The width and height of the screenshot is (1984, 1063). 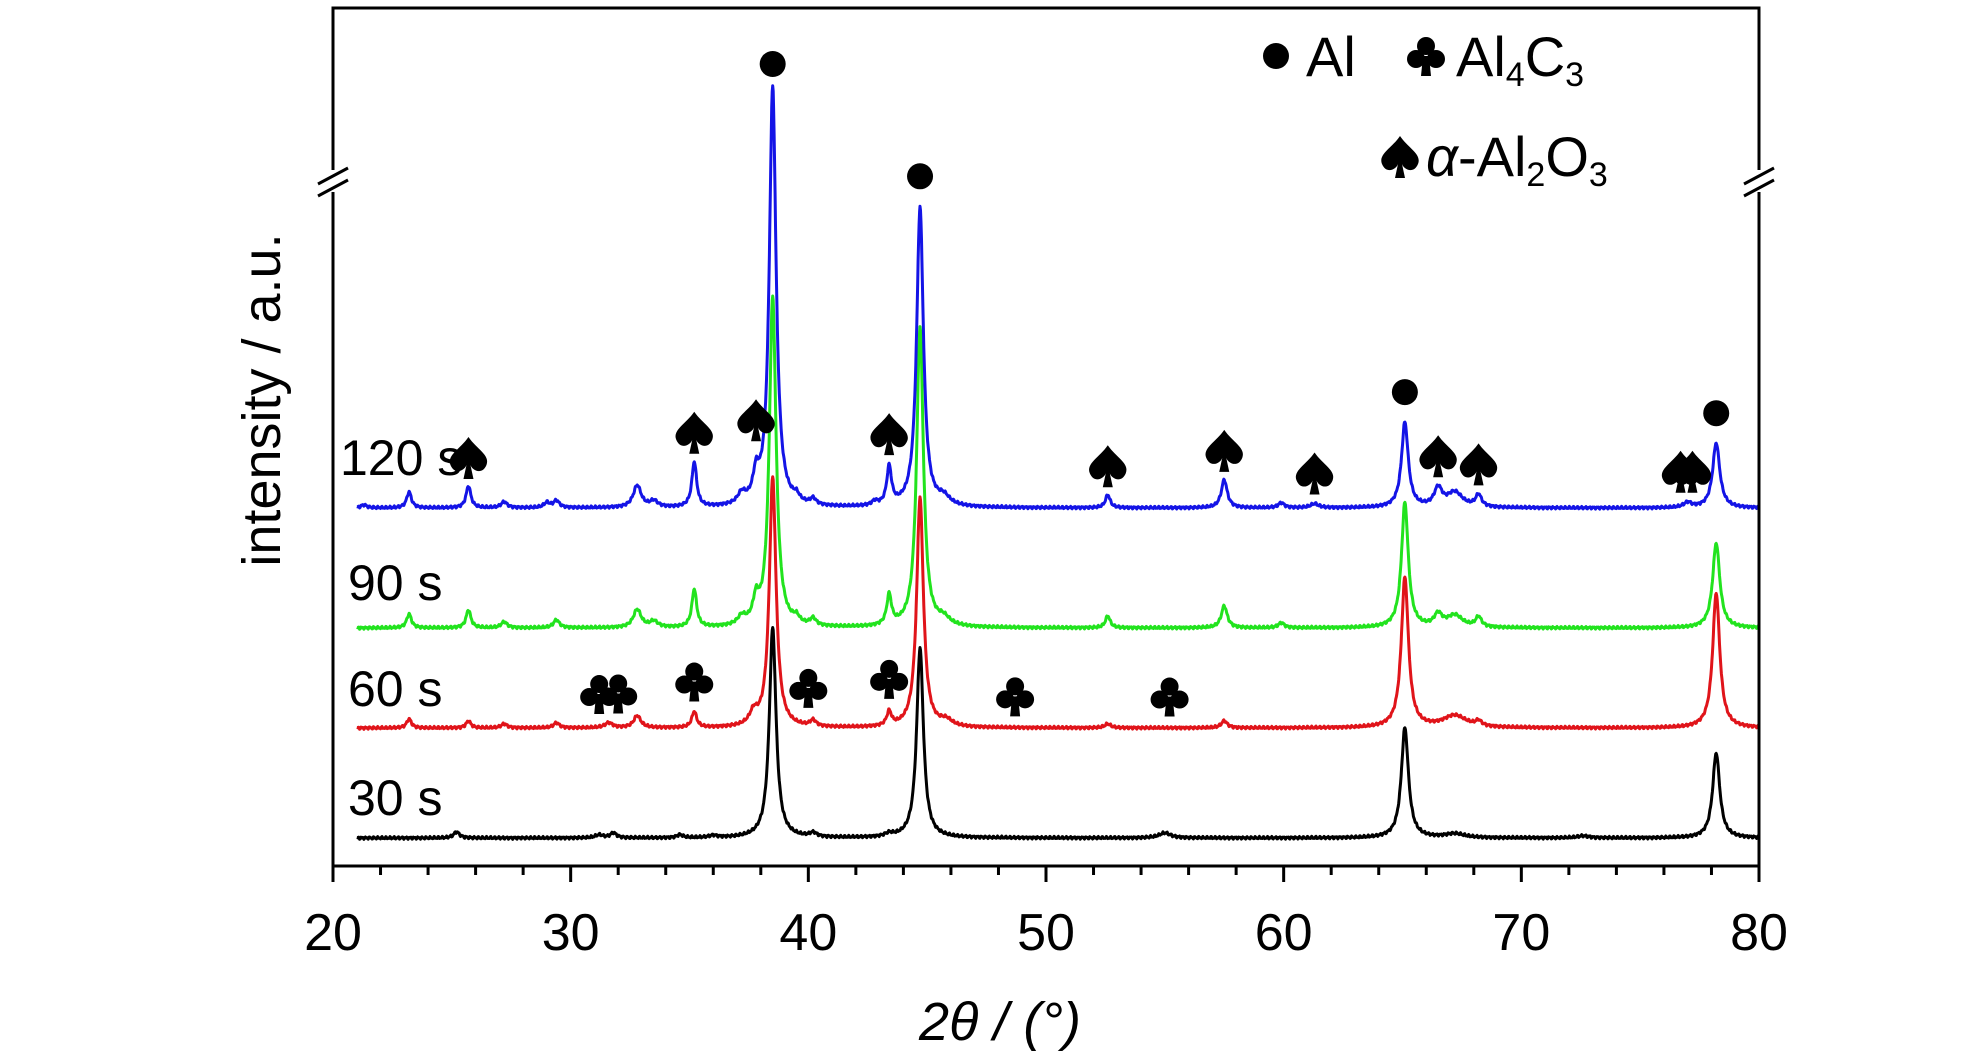 I want to click on legend-spade-shape, so click(x=1400, y=157).